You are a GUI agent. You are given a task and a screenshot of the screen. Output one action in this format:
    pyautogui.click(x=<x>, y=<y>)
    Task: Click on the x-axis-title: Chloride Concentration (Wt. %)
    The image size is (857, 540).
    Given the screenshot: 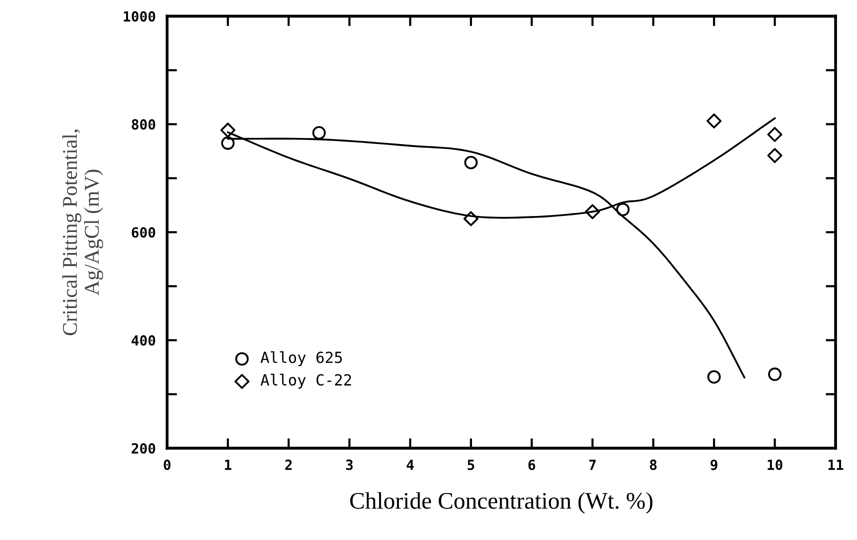 What is the action you would take?
    pyautogui.click(x=501, y=503)
    